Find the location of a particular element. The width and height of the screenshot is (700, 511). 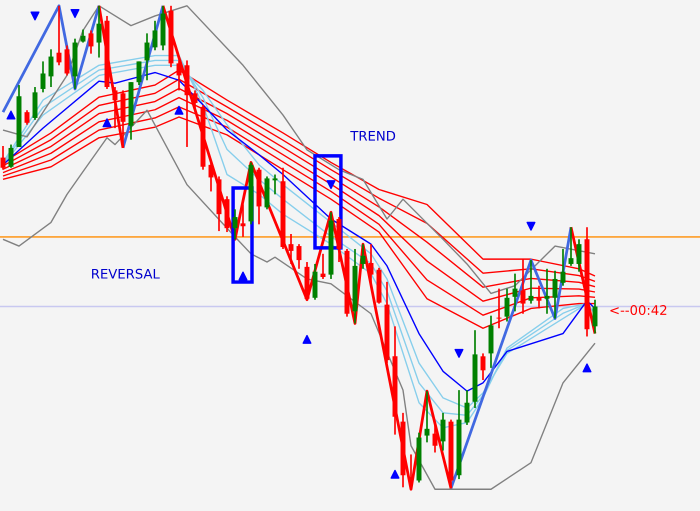

annotation: TREND is located at coordinates (373, 135).